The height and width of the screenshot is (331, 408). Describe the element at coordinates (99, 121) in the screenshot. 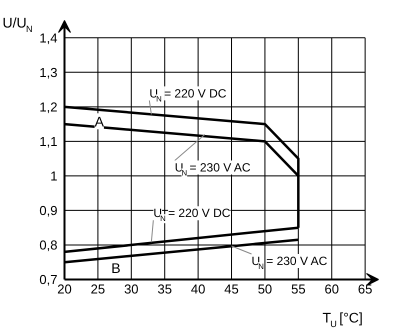

I see `annotation: A` at that location.